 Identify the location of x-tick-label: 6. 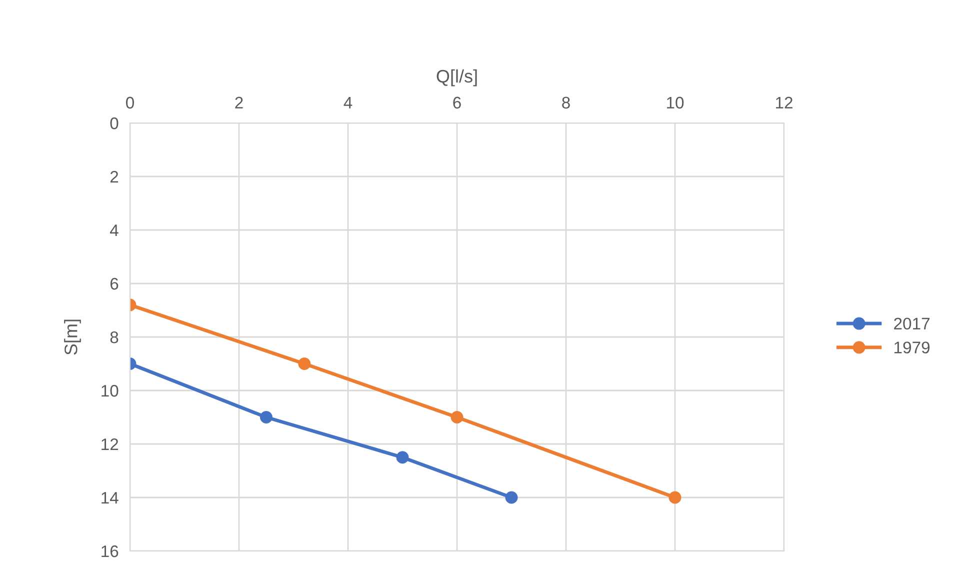
(457, 102).